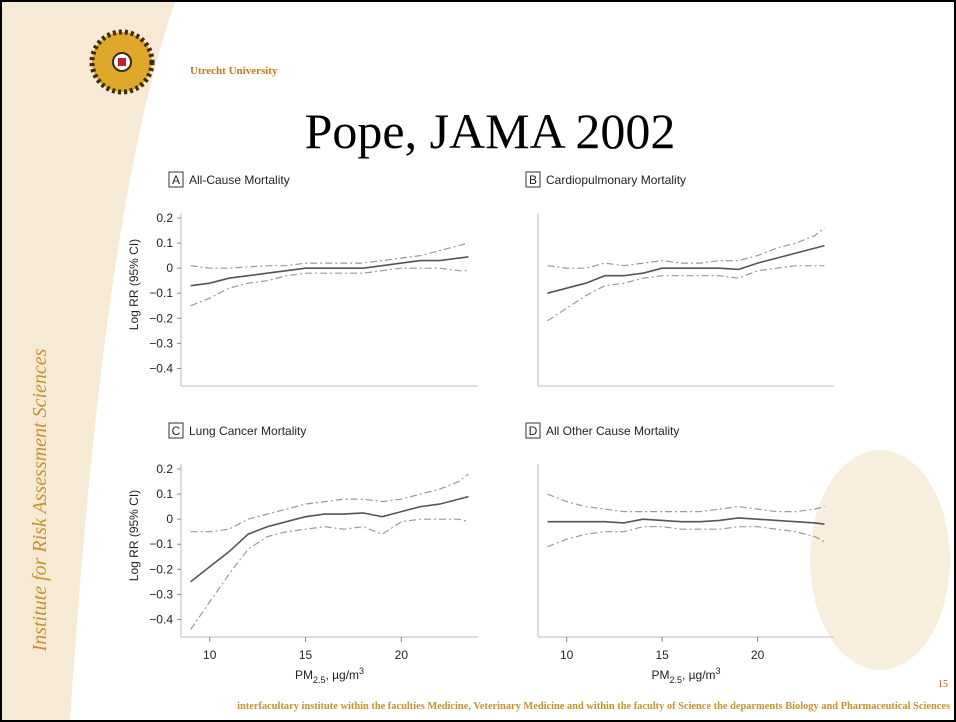 Image resolution: width=956 pixels, height=722 pixels. What do you see at coordinates (490, 131) in the screenshot?
I see `slide-title: Pope, JAMA 2002` at bounding box center [490, 131].